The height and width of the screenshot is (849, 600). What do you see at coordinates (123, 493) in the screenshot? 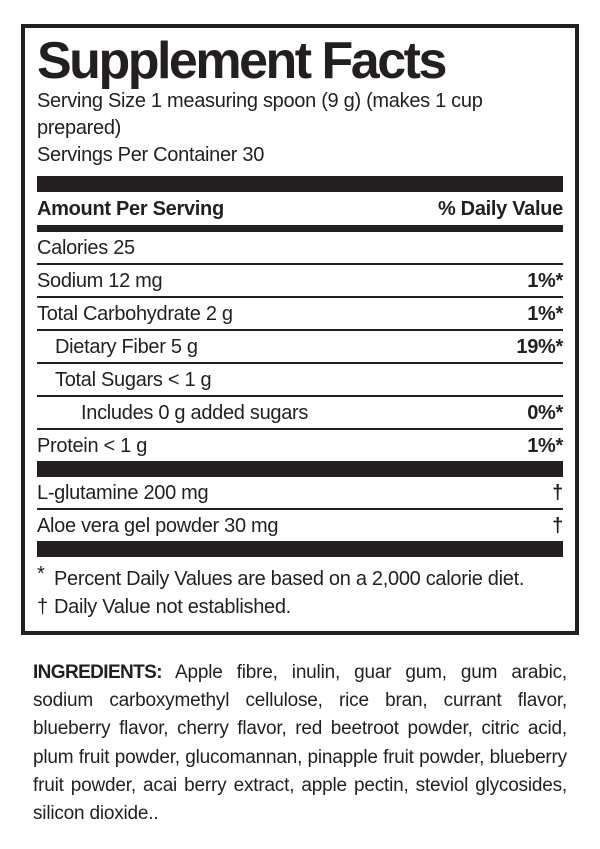
I see `nutrient-name: L-glutamine 200 mg` at bounding box center [123, 493].